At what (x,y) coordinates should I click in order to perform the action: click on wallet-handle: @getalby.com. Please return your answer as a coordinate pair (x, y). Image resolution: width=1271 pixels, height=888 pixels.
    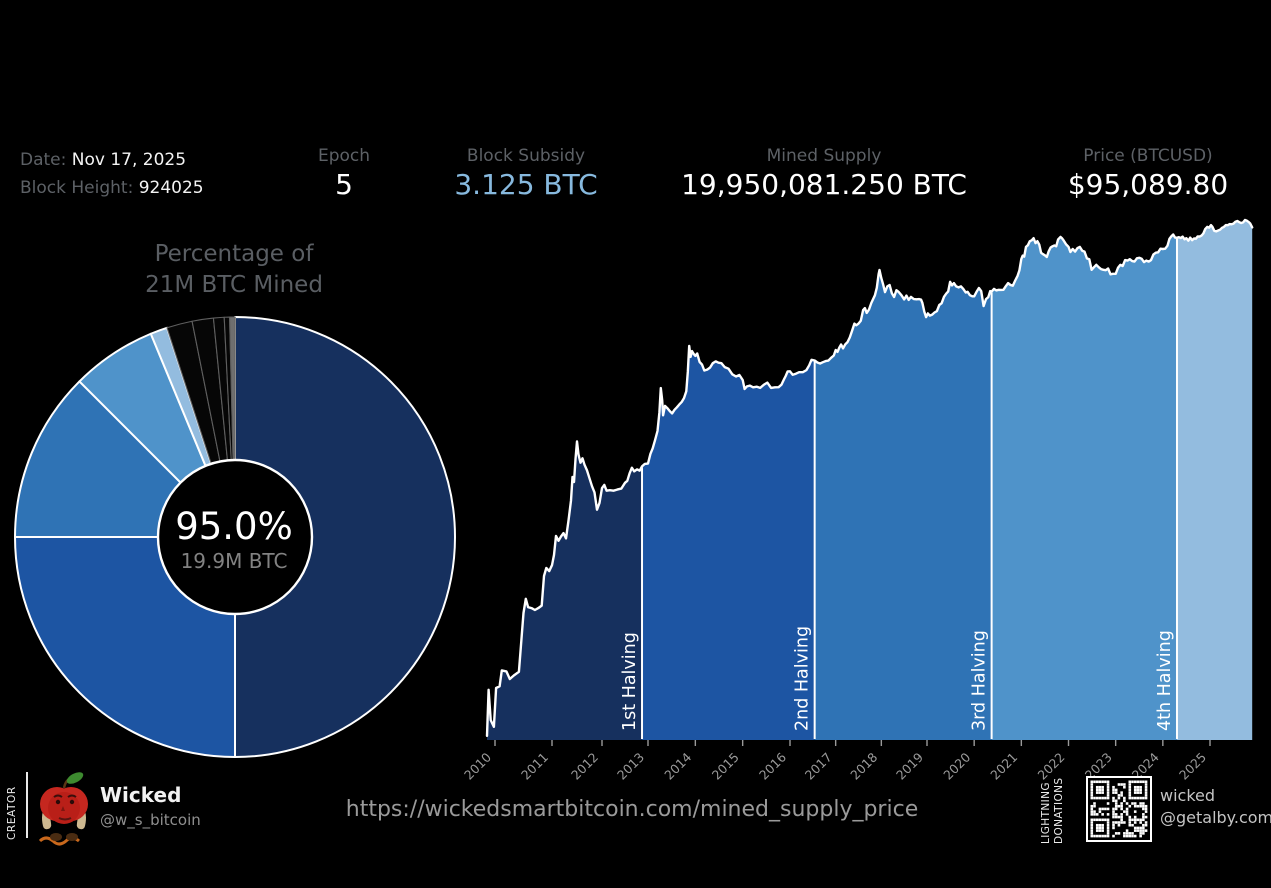
    Looking at the image, I should click on (1215, 817).